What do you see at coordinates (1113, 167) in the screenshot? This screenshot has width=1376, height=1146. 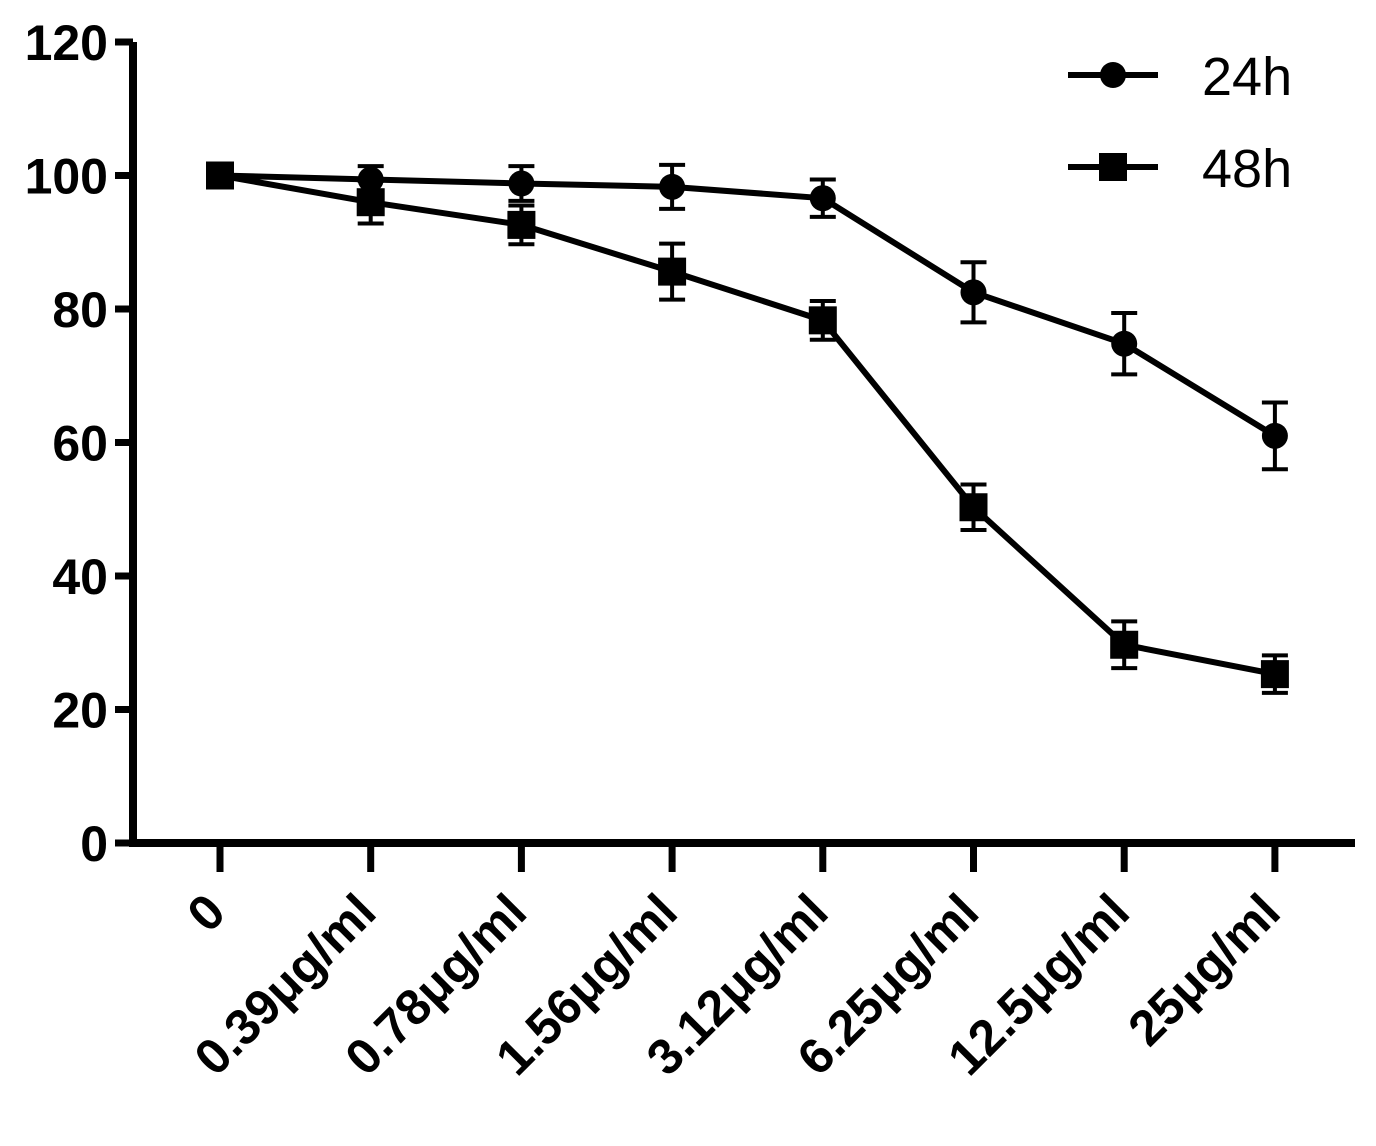 I see `legend-marker-48h` at bounding box center [1113, 167].